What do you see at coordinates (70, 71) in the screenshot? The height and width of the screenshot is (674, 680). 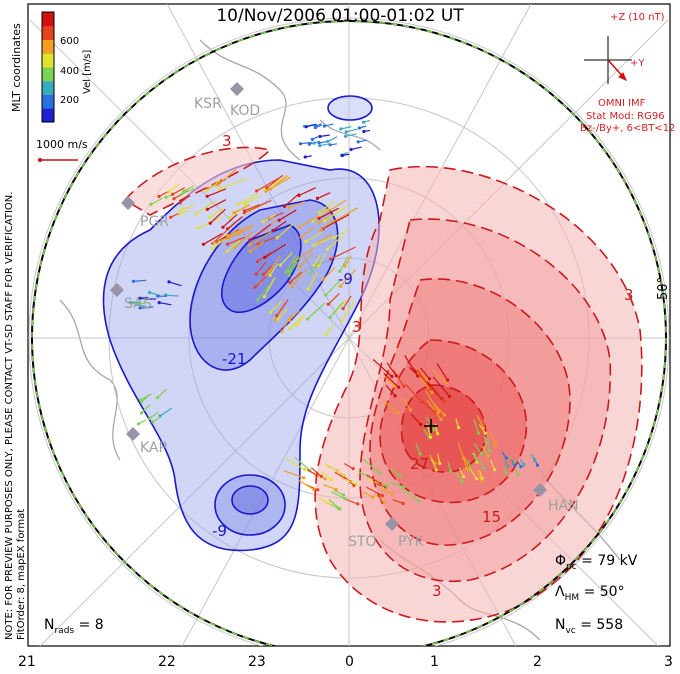 I see `colorbar-tick-400: 400` at bounding box center [70, 71].